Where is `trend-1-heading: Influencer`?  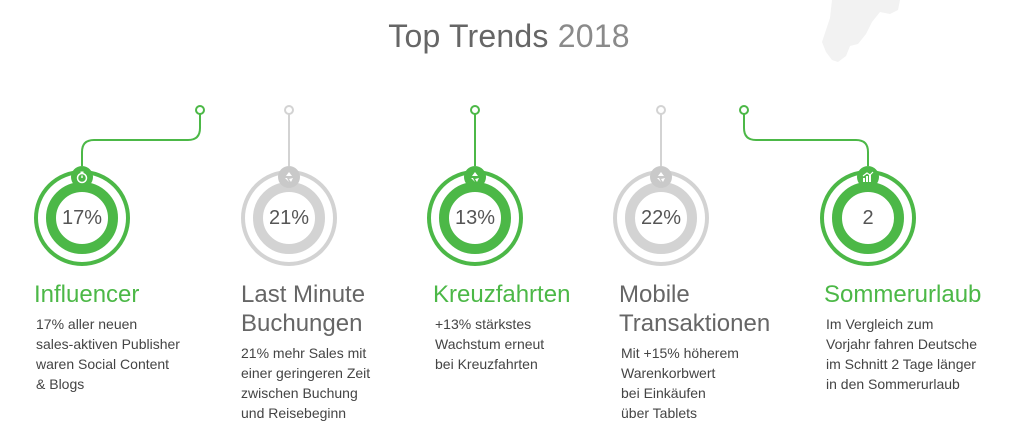 trend-1-heading: Influencer is located at coordinates (86, 294).